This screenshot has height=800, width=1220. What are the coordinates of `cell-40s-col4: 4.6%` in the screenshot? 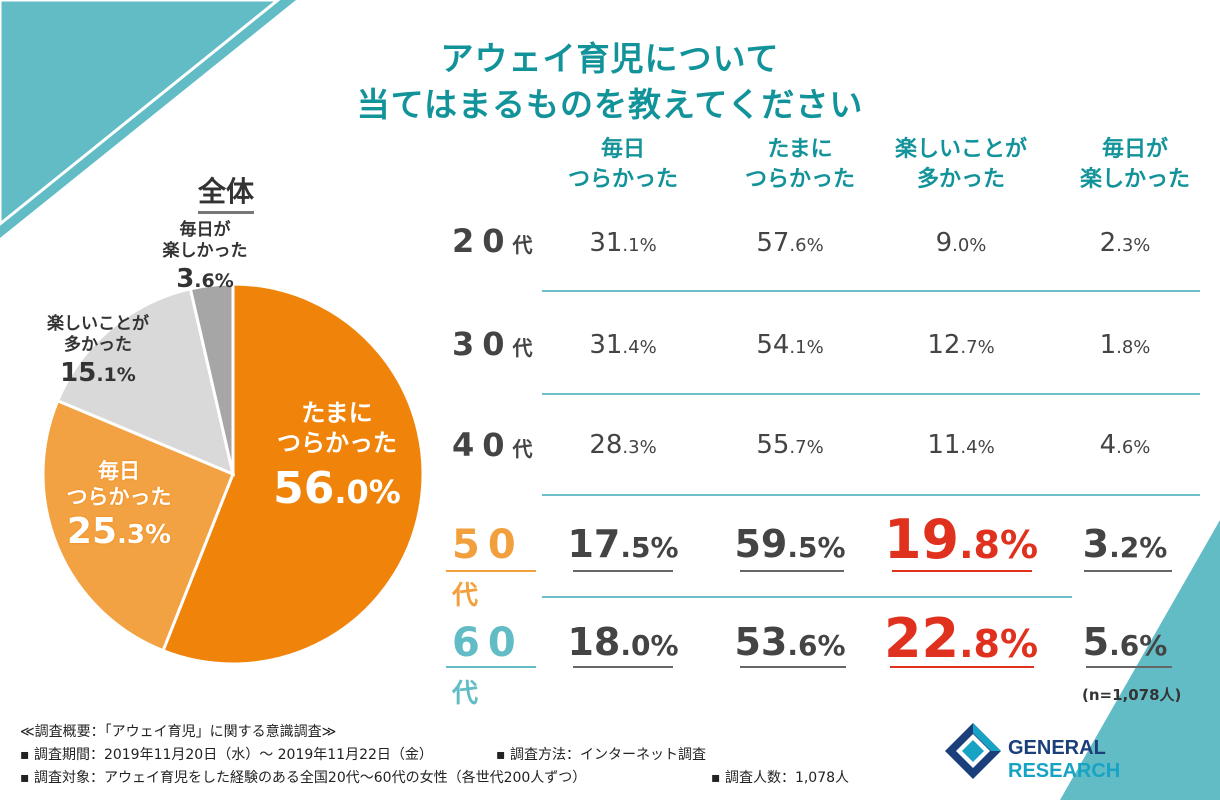 It's located at (1125, 445).